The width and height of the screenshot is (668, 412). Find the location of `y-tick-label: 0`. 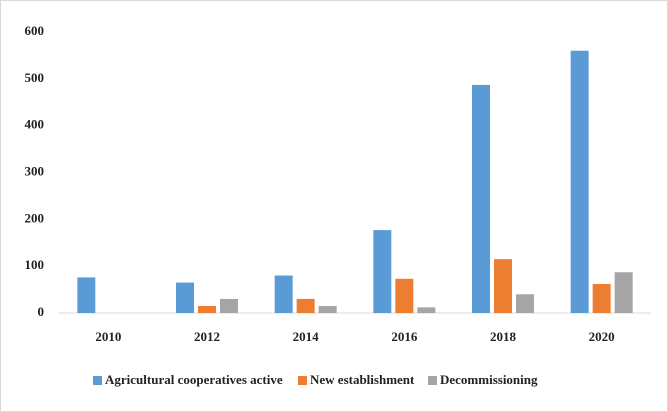

y-tick-label: 0 is located at coordinates (41, 311).